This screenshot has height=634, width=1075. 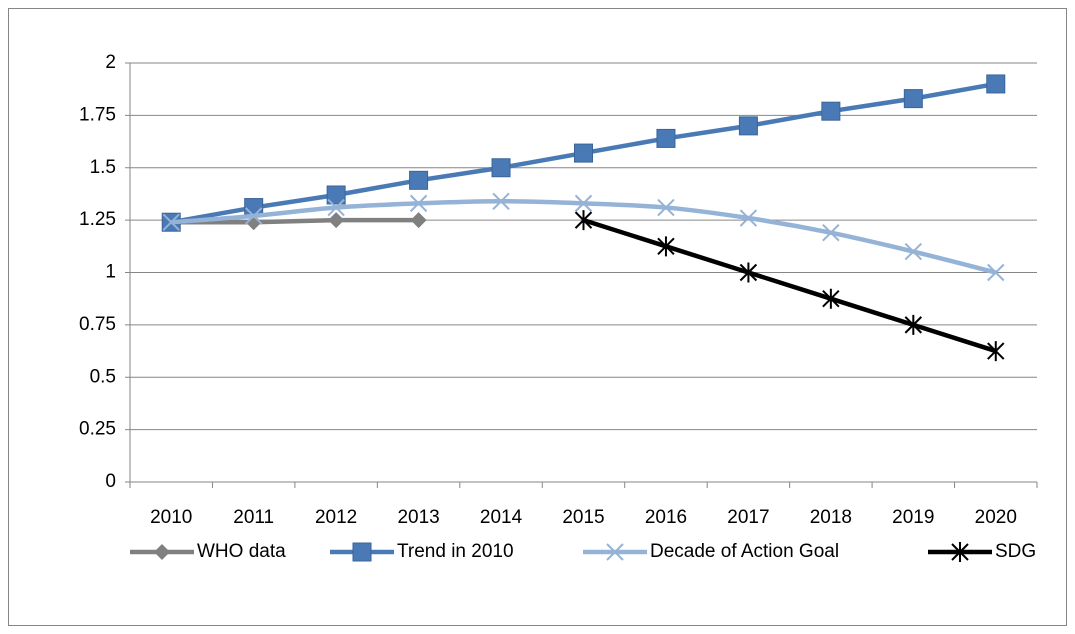 What do you see at coordinates (97, 114) in the screenshot?
I see `y-tick-label: 1.75` at bounding box center [97, 114].